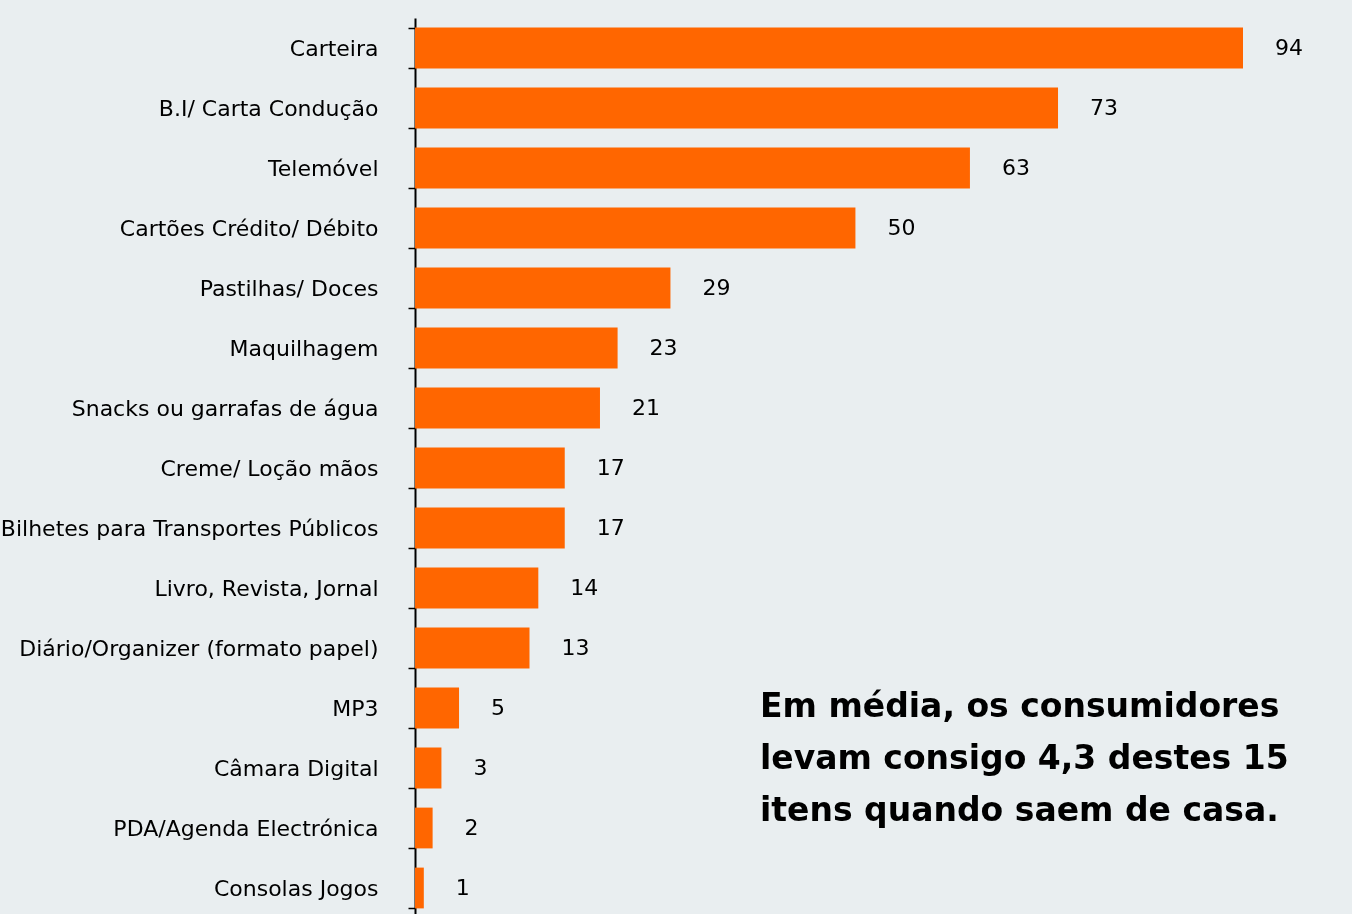 This screenshot has width=1352, height=914. I want to click on data-label: 21, so click(645, 407).